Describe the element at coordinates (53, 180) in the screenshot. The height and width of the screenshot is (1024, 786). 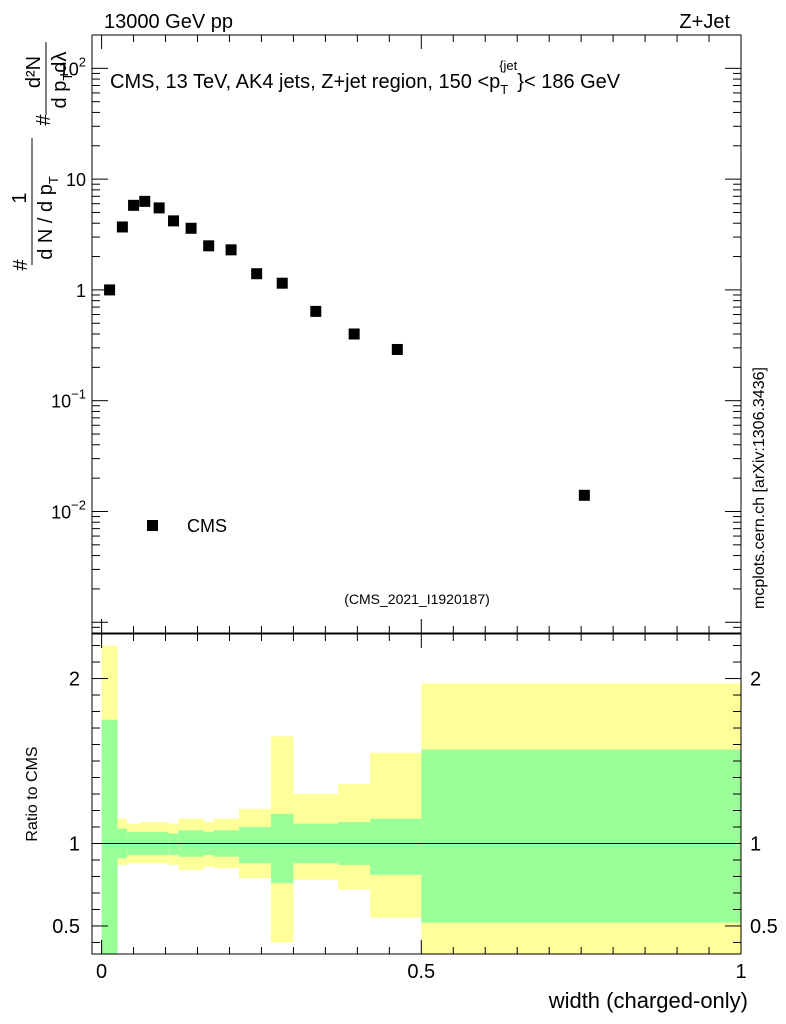
I see `ylabel-frac1-den-sub: T` at that location.